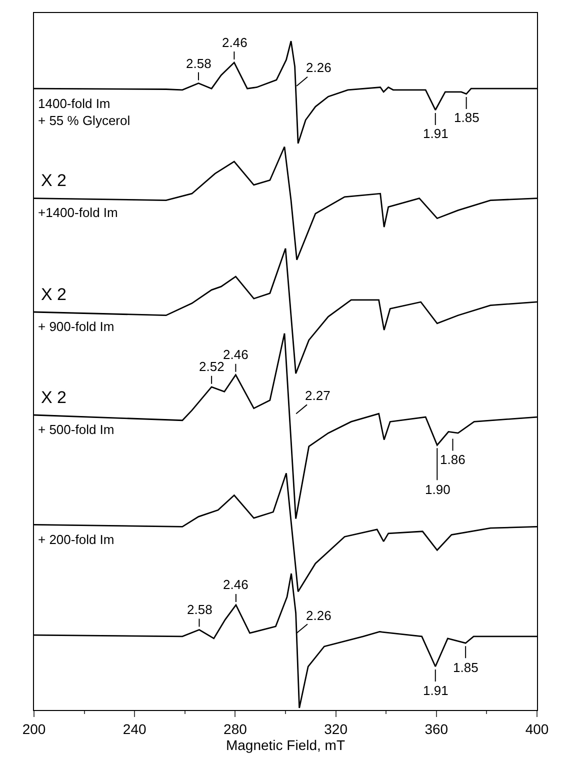  Describe the element at coordinates (76, 326) in the screenshot. I see `series-label: + 900-fold Im` at that location.